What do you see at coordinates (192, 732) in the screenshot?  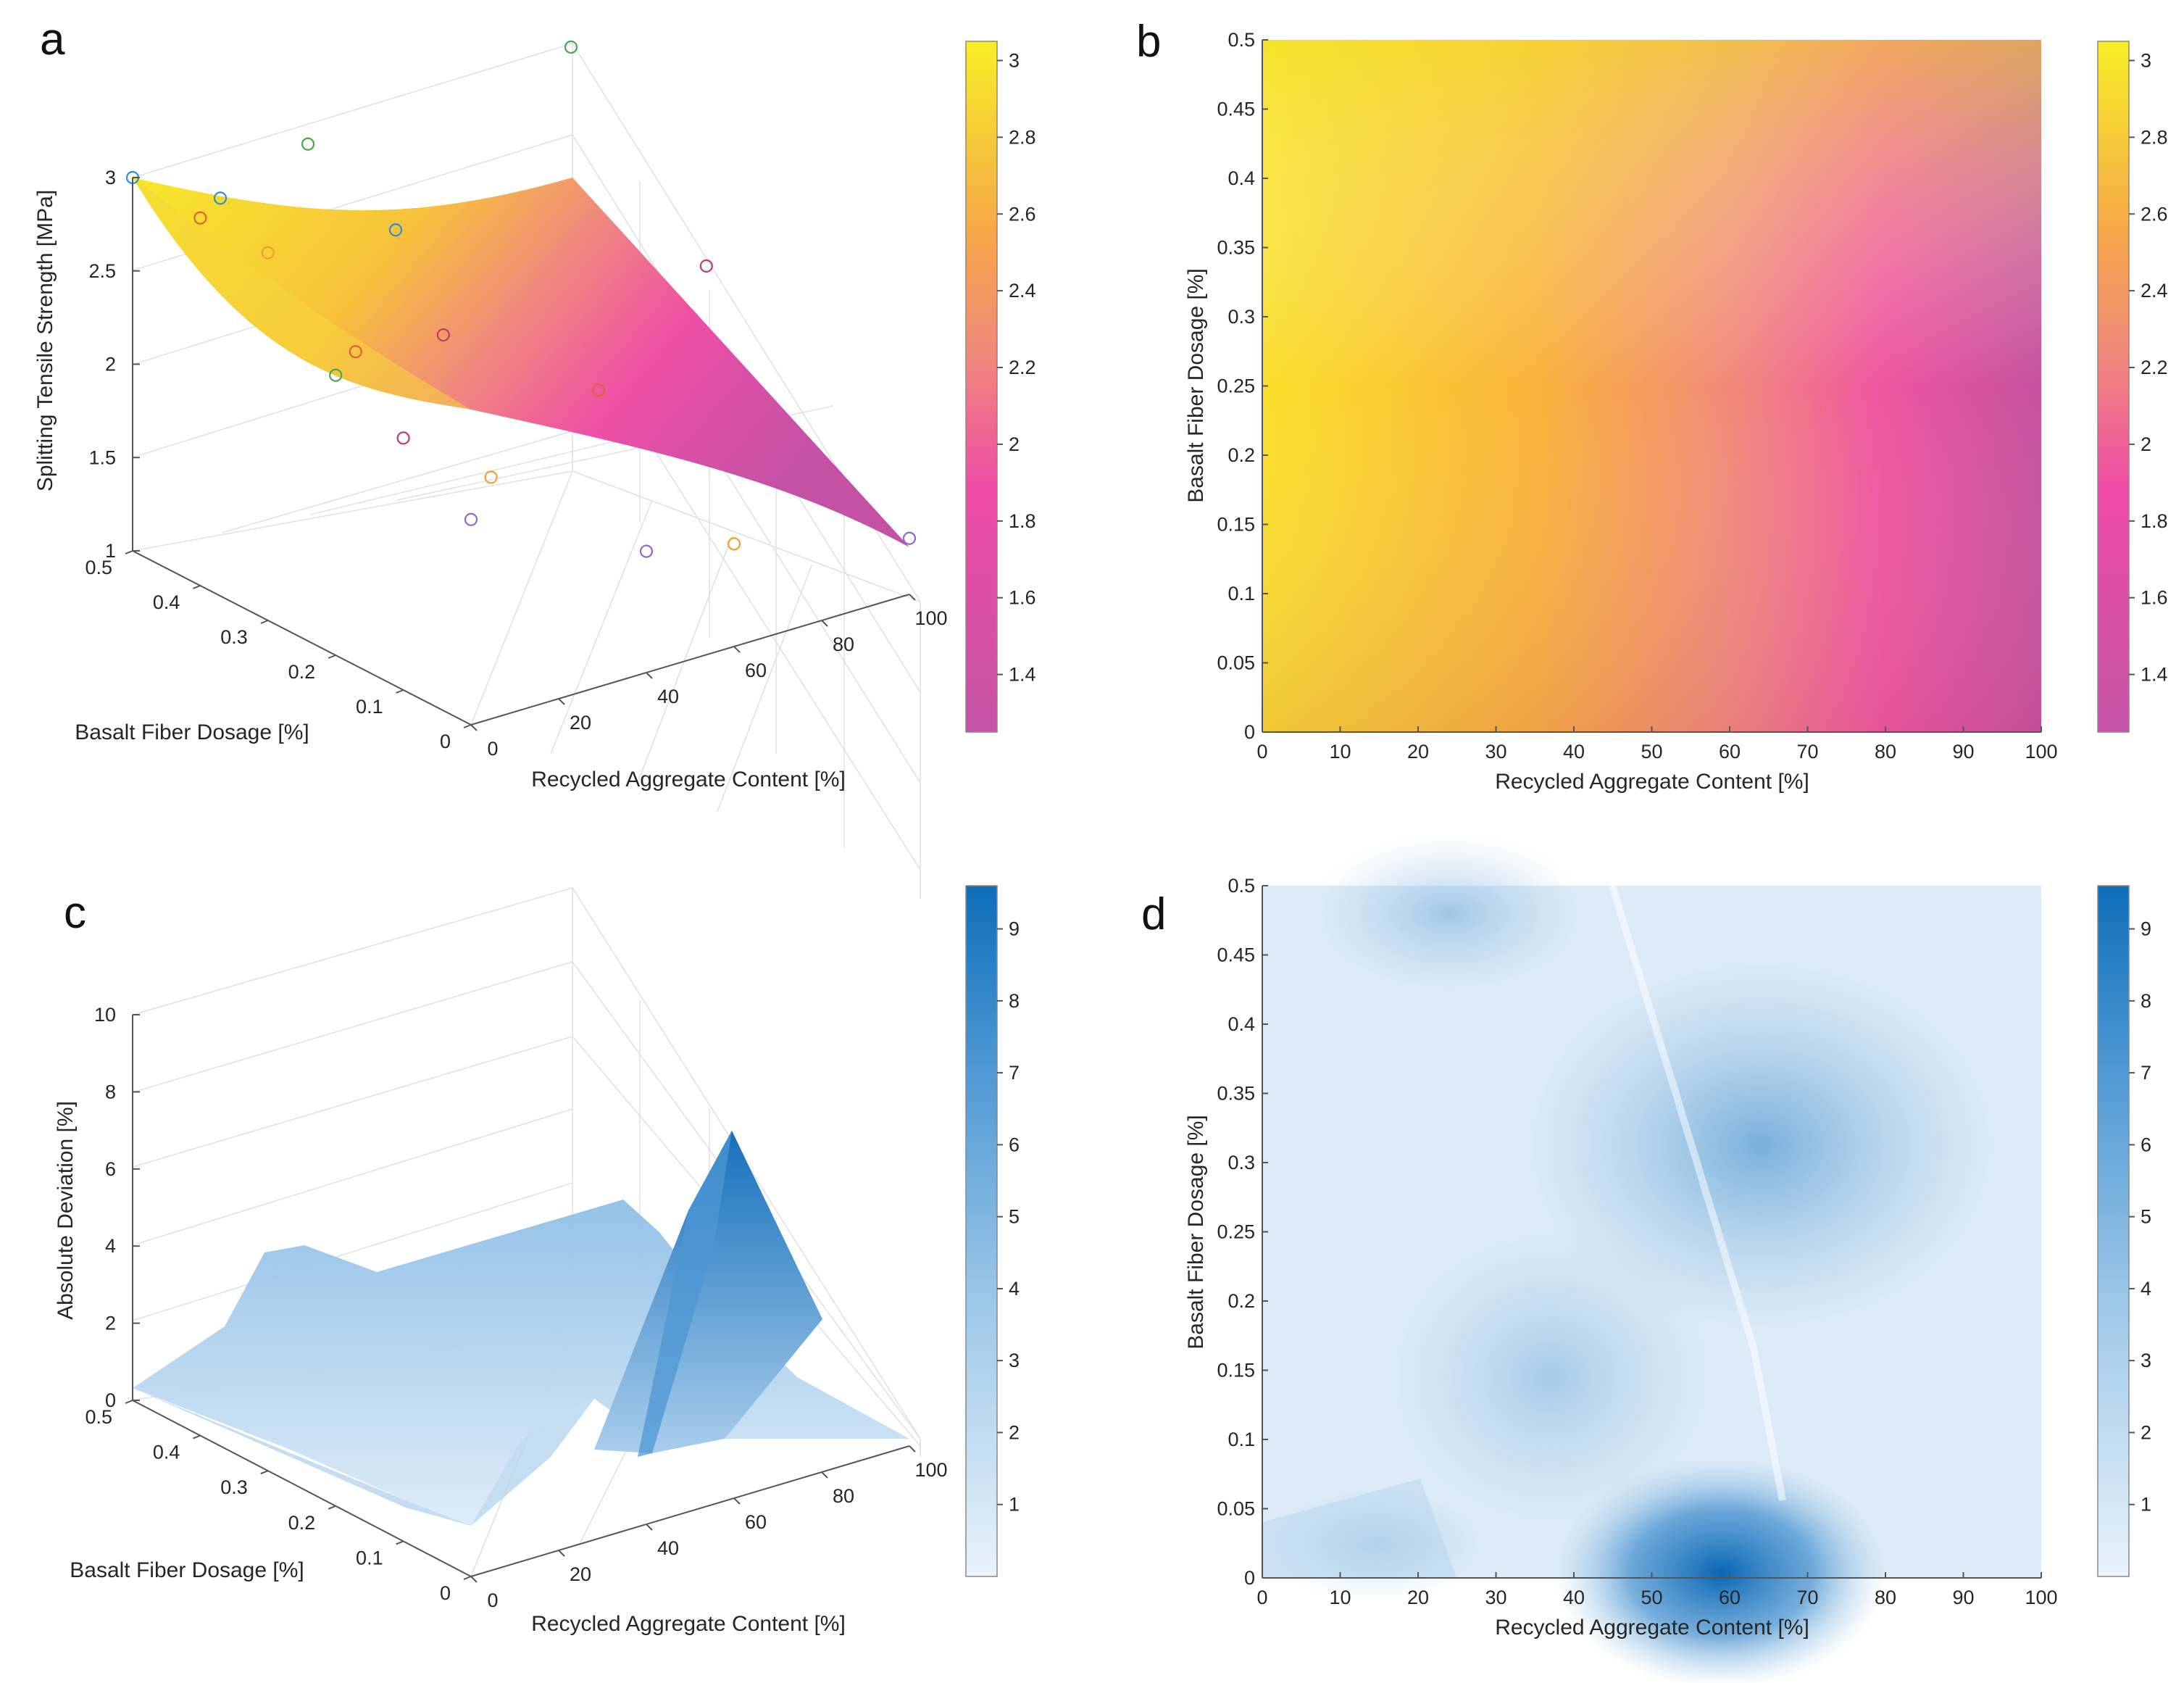 I see `panel-a-ylabel: Basalt Fiber Dosage [%]` at bounding box center [192, 732].